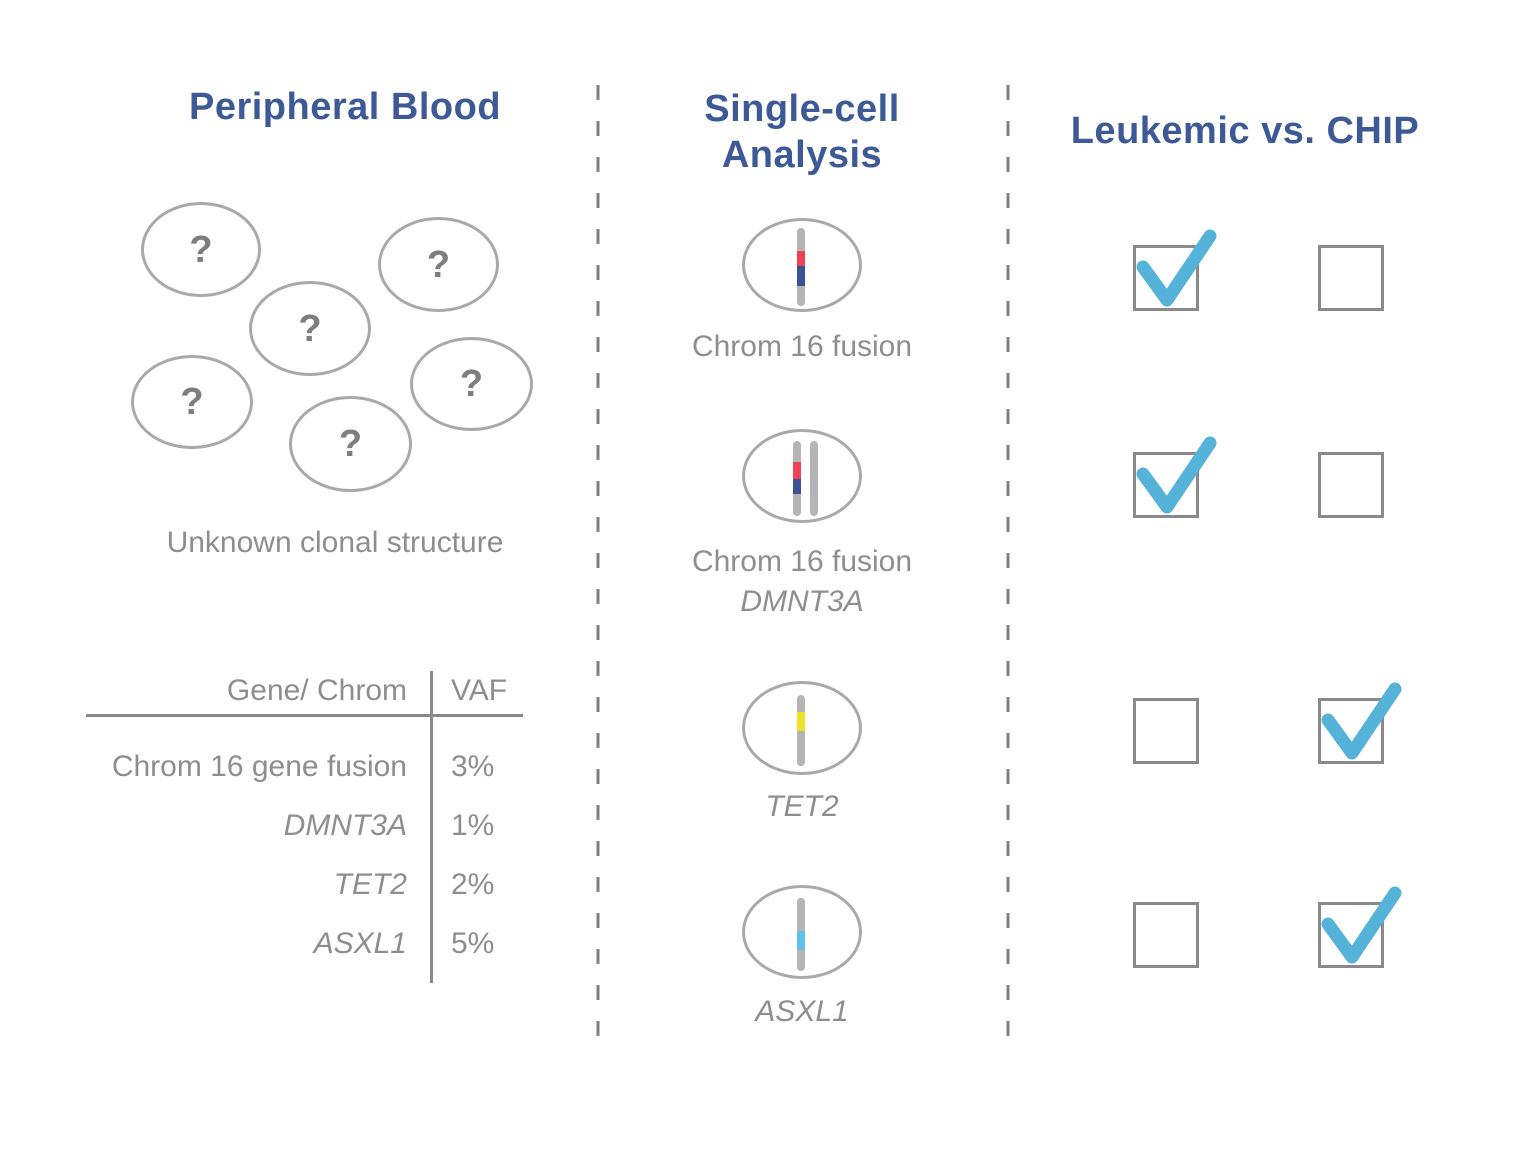 The height and width of the screenshot is (1159, 1536). What do you see at coordinates (1166, 731) in the screenshot?
I see `checkbox-leukemic-row3` at bounding box center [1166, 731].